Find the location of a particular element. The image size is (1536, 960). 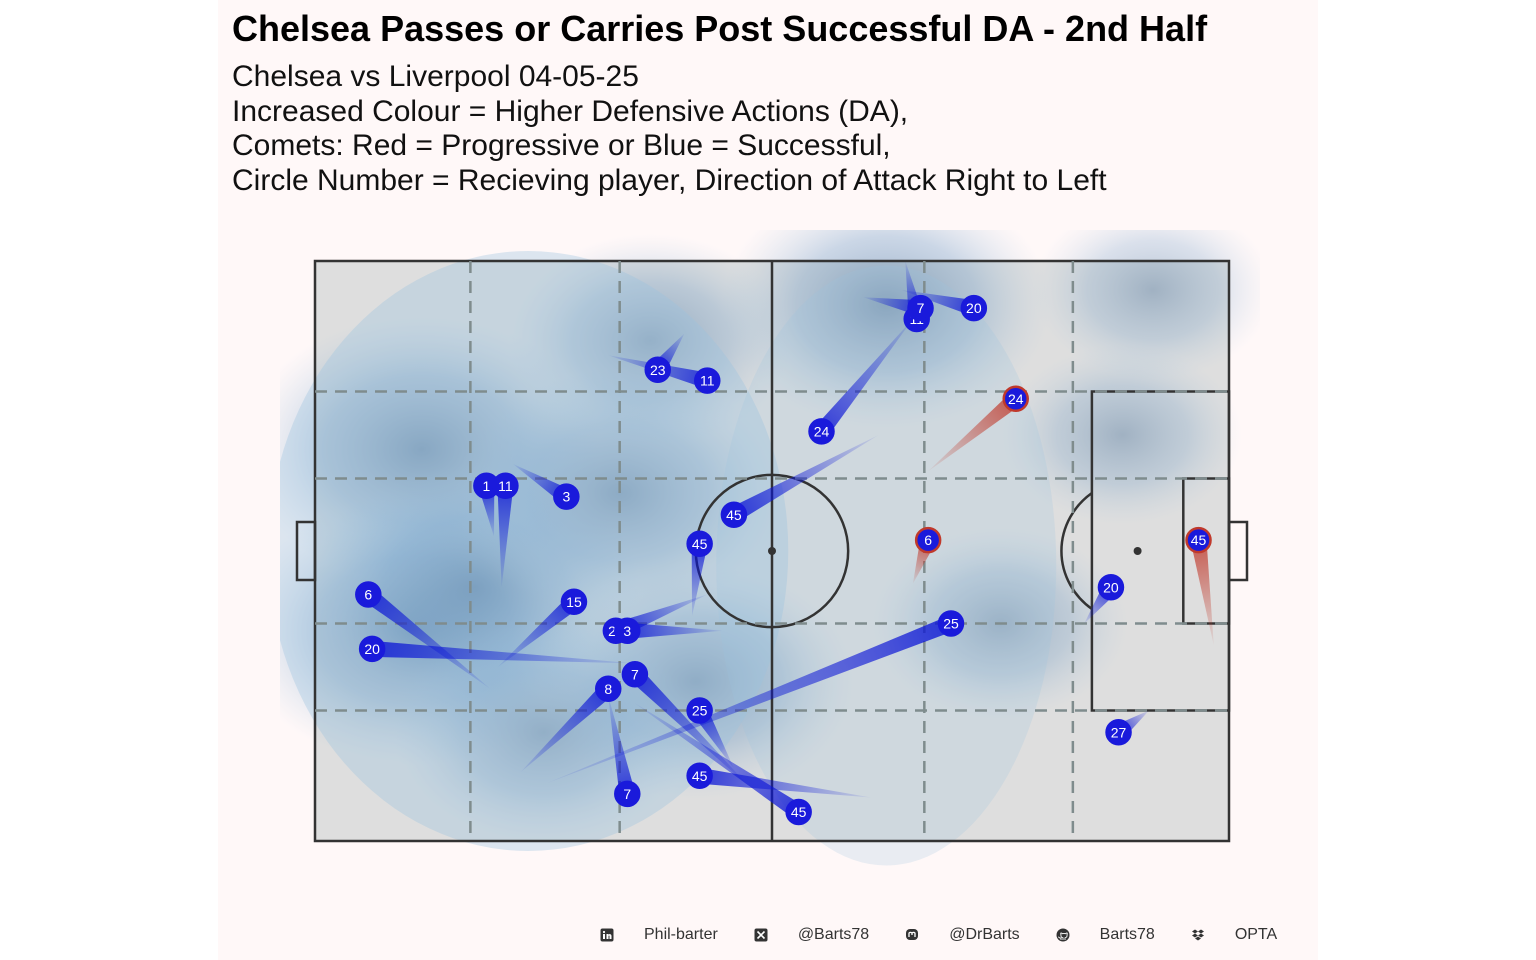

right-penalty-arc is located at coordinates (1076, 551).